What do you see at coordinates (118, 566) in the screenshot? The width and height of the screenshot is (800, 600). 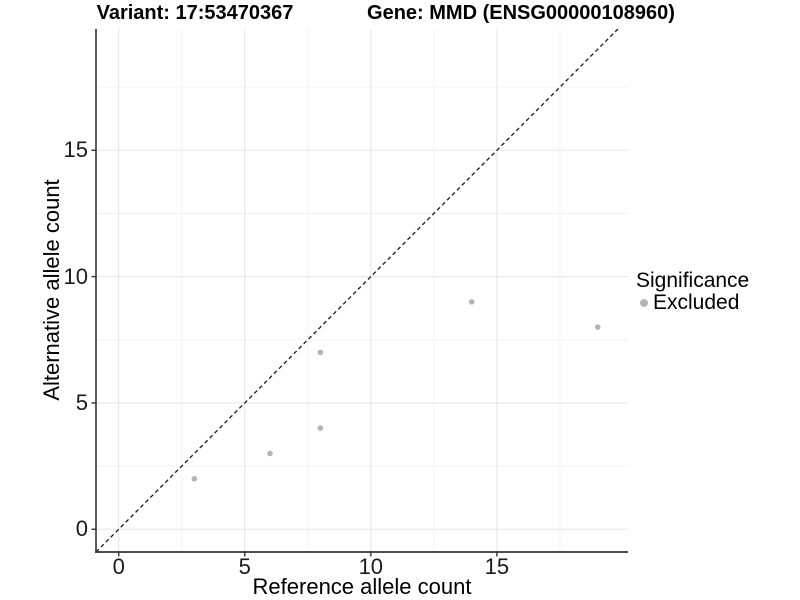 I see `x-tick-label: 0` at bounding box center [118, 566].